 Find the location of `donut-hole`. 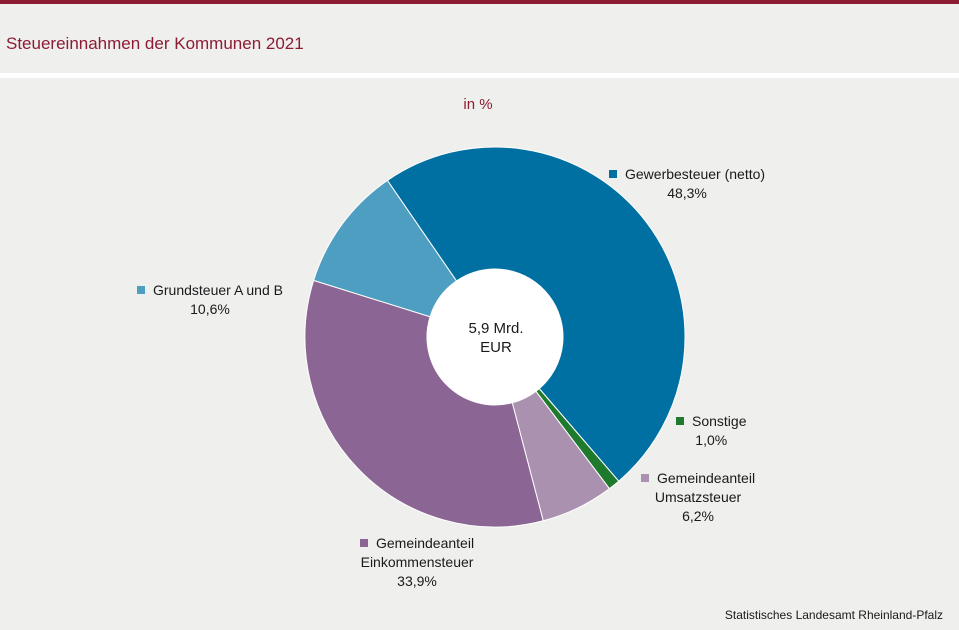

donut-hole is located at coordinates (495, 337).